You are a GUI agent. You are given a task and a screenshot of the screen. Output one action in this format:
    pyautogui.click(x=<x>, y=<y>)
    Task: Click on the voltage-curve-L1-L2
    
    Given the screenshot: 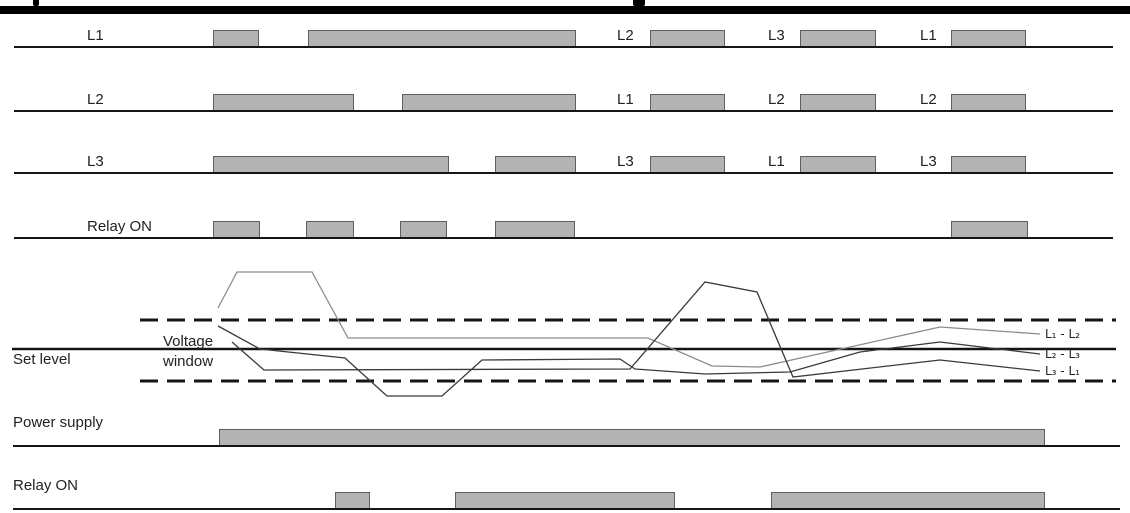 What is the action you would take?
    pyautogui.click(x=629, y=319)
    